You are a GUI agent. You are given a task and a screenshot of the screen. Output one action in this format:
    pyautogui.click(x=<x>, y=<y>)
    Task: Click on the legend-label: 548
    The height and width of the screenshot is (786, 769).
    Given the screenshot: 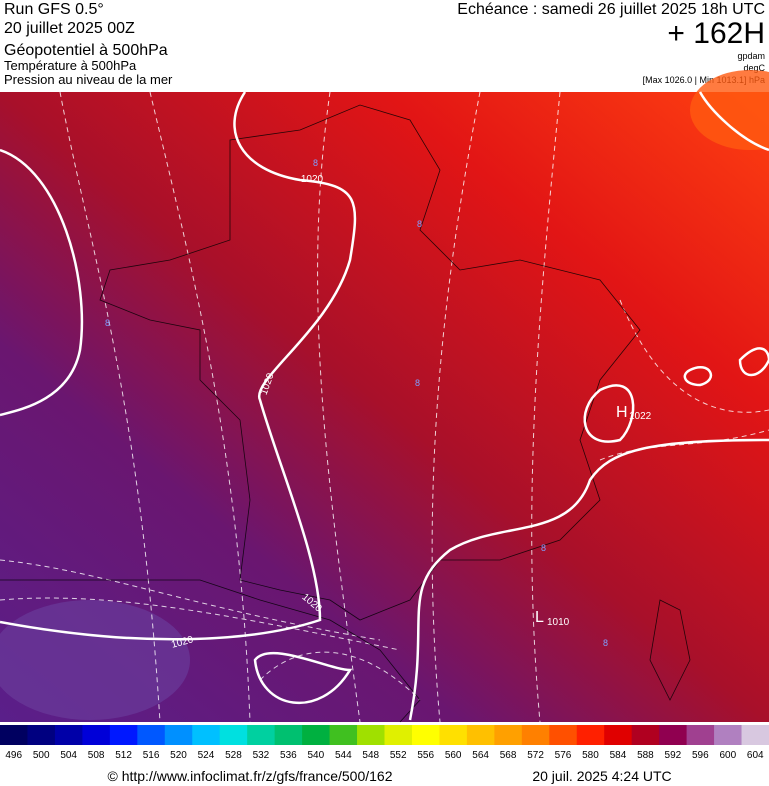 What is the action you would take?
    pyautogui.click(x=370, y=755)
    